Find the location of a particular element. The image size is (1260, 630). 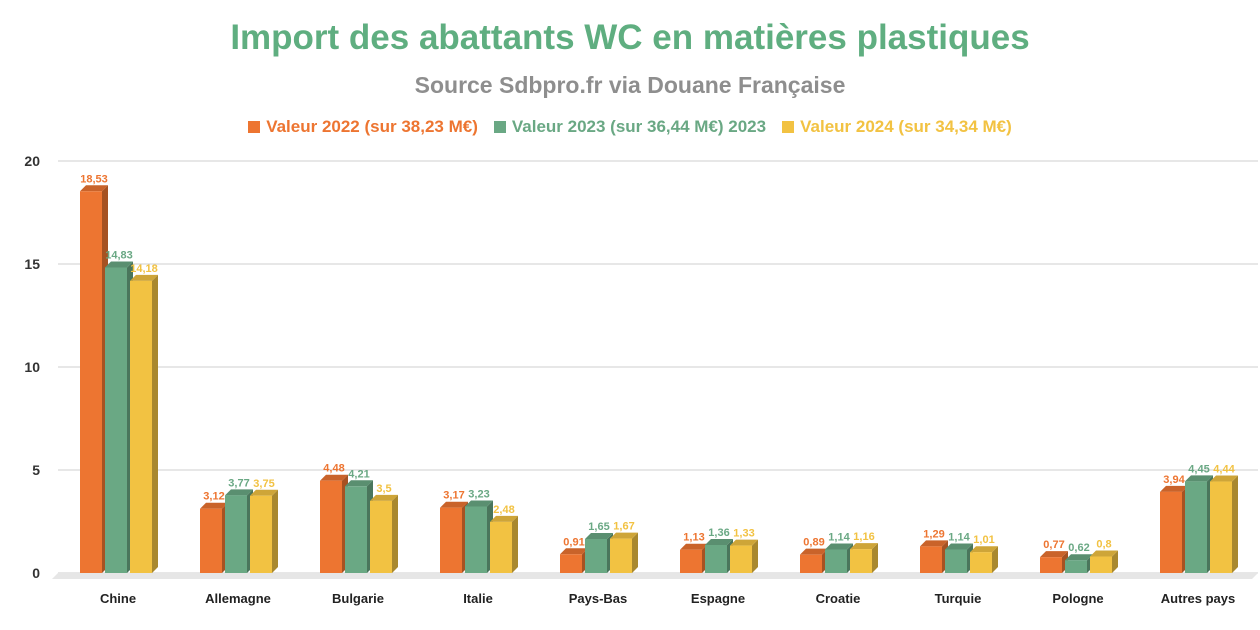

data-label: 14,18 is located at coordinates (144, 269).